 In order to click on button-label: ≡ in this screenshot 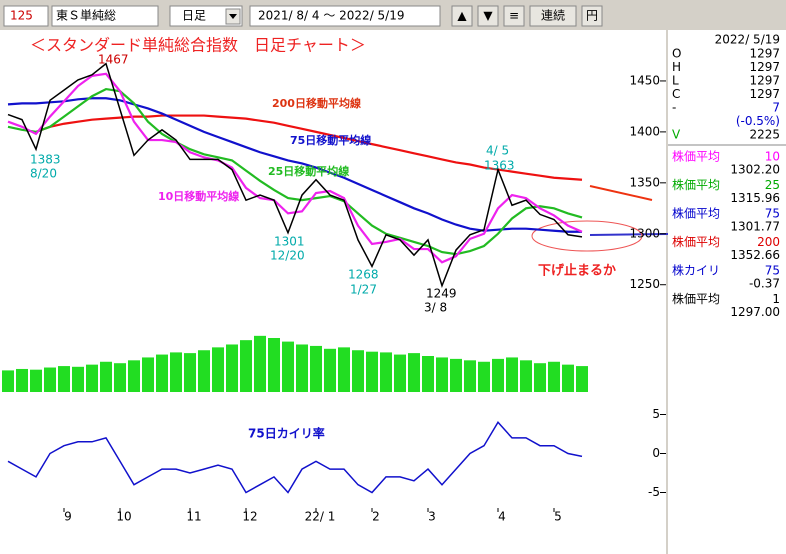, I will do `click(514, 16)`.